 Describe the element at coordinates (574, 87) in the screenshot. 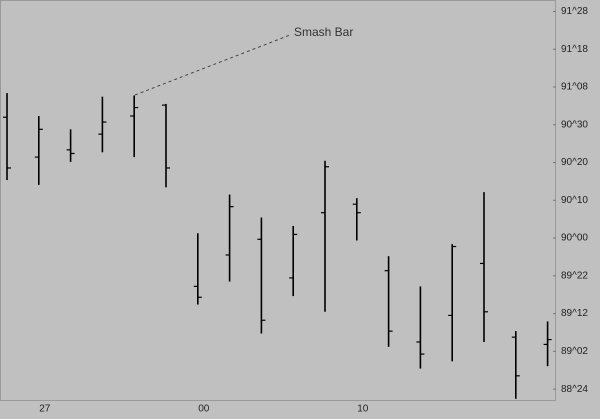

I see `y-tick-label: 91^08` at that location.